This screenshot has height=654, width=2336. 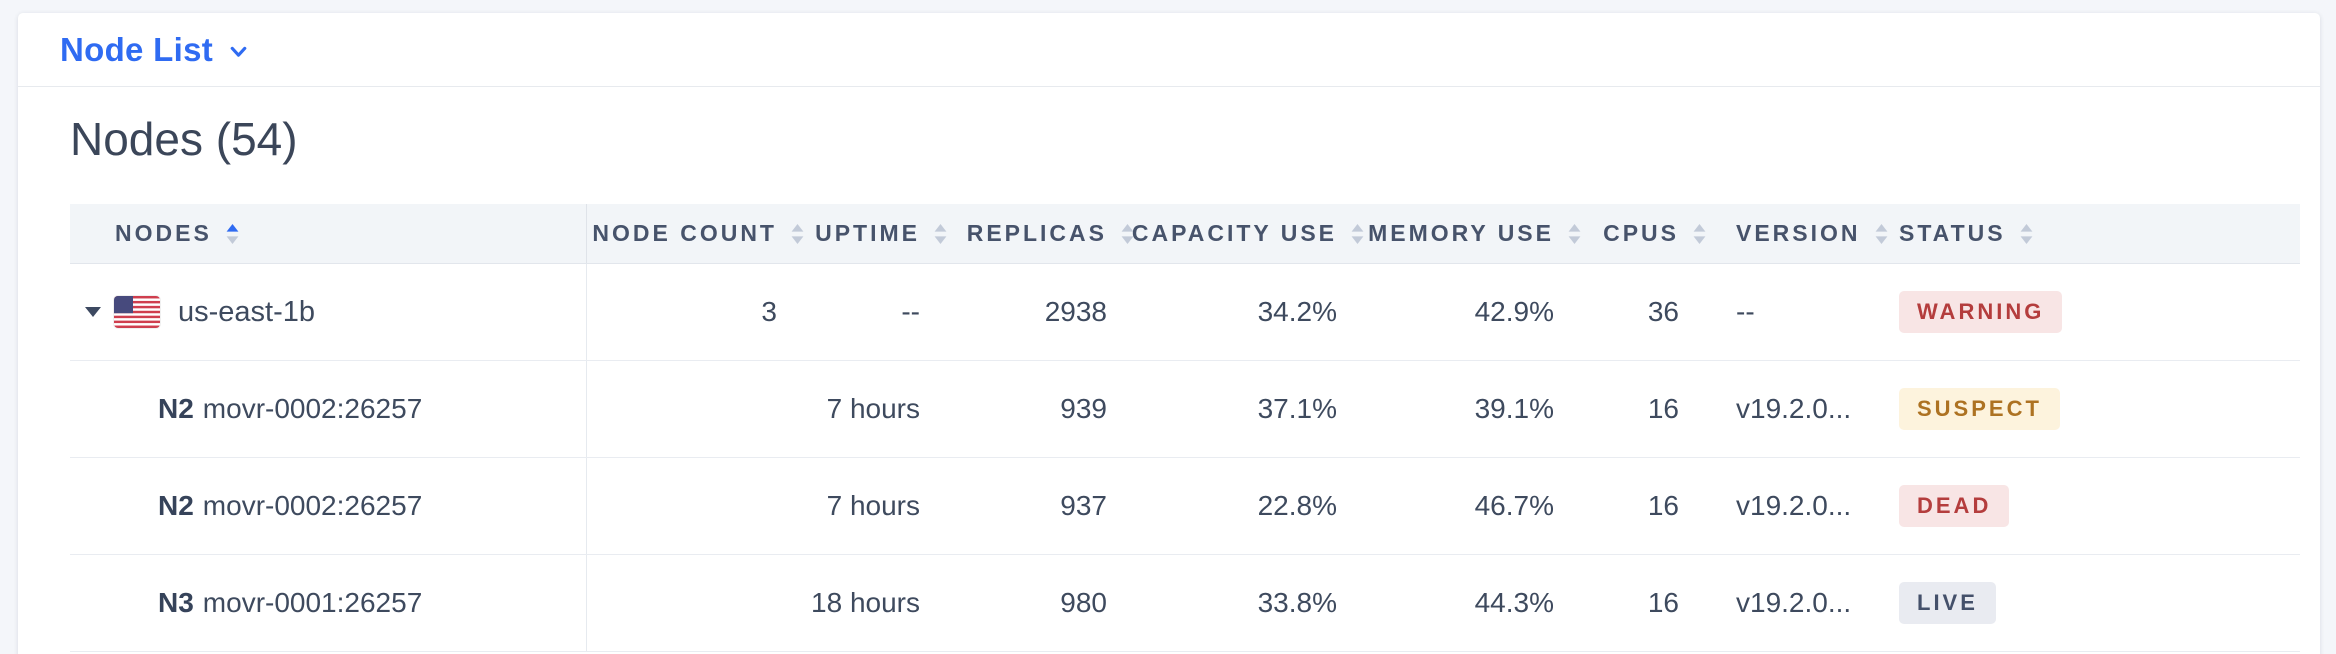 I want to click on column-header-nodes: NODES, so click(x=328, y=233).